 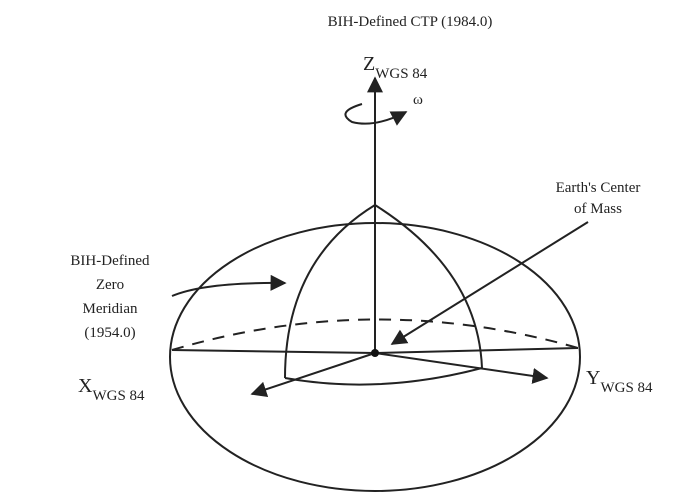 What do you see at coordinates (229, 285) in the screenshot?
I see `meridian-pointer` at bounding box center [229, 285].